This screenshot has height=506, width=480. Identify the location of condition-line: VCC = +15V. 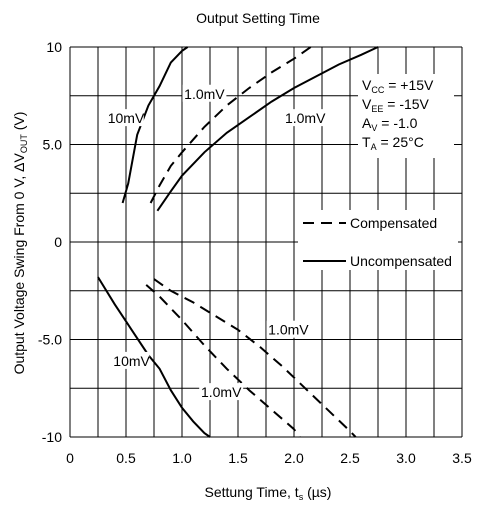
(398, 86).